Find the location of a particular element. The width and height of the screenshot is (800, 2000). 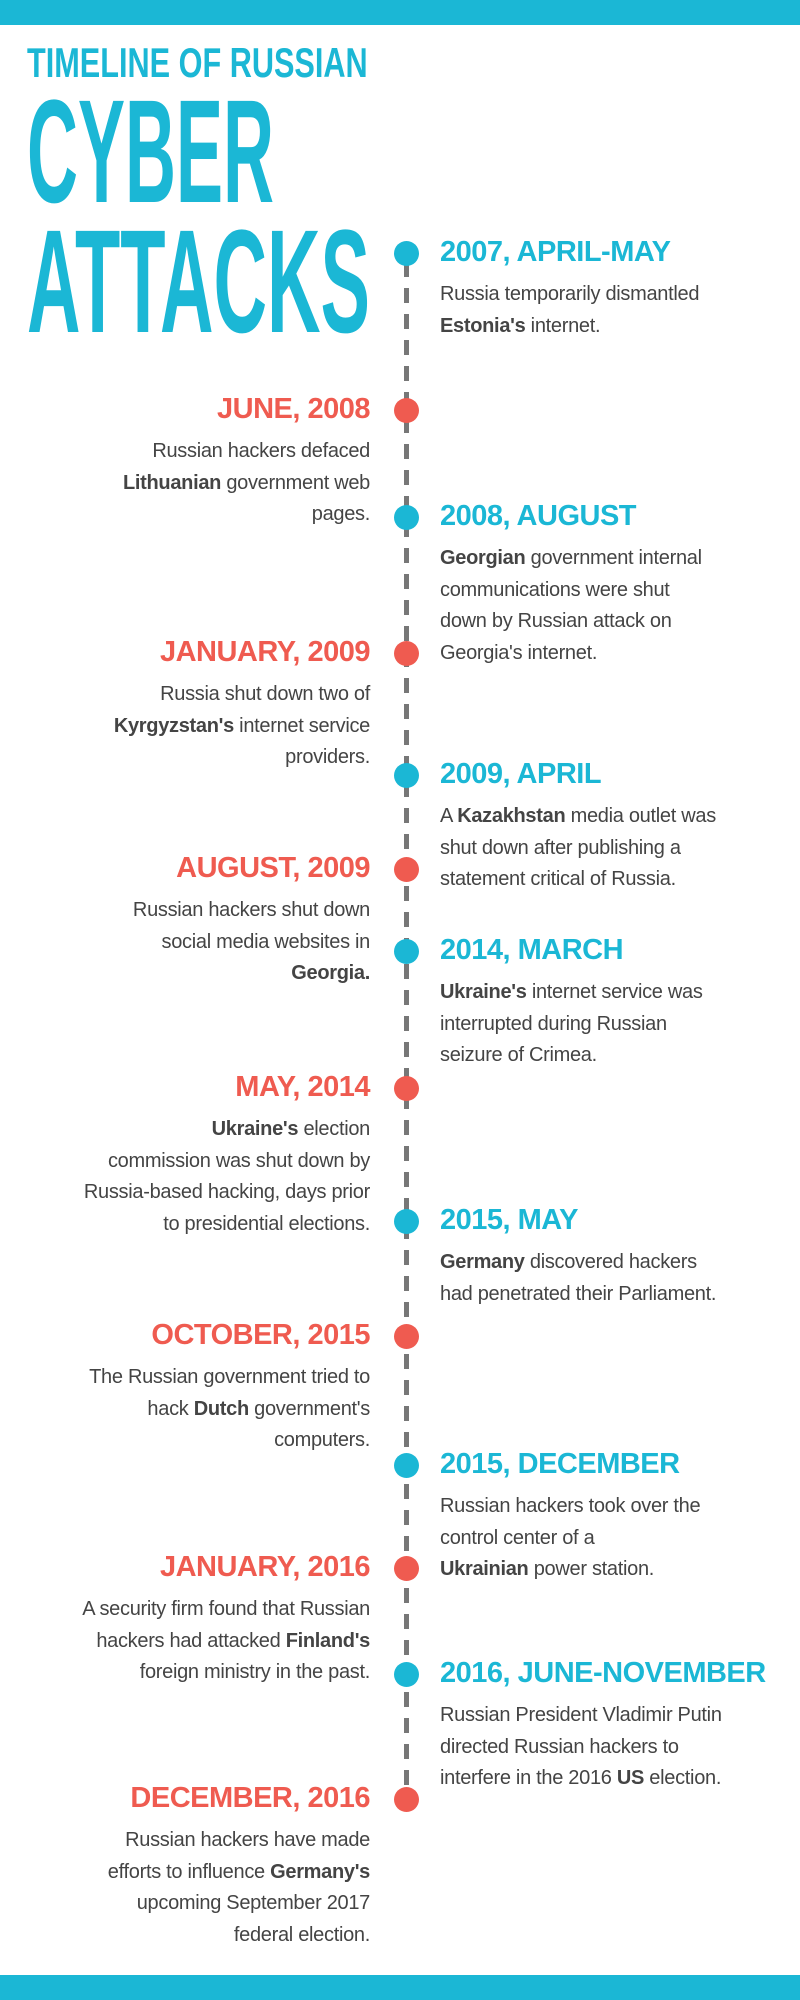

description-text: Russia shut down two of is located at coordinates (265, 694).